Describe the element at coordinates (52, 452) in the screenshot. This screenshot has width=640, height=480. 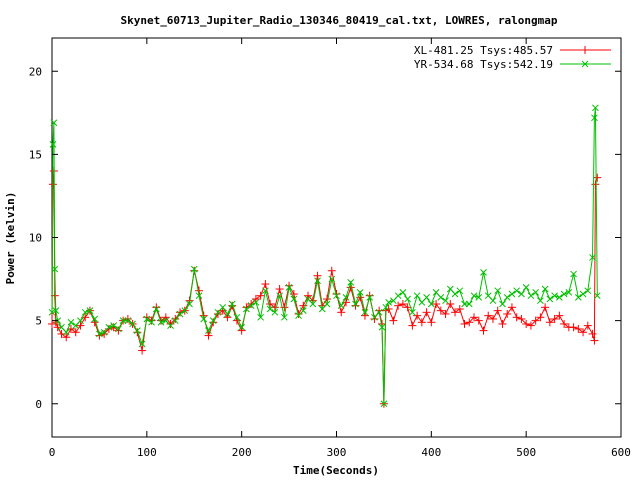
I see `x-tick-label: 0` at that location.